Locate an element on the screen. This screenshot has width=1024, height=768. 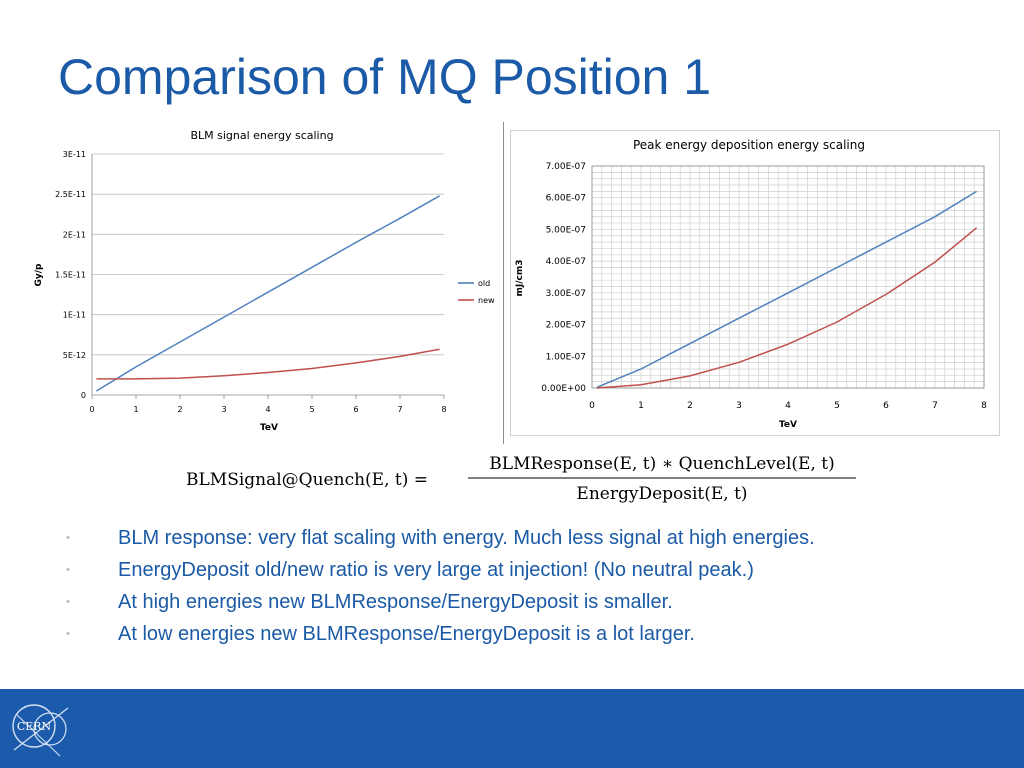
cern-logo: CERN is located at coordinates (43, 730).